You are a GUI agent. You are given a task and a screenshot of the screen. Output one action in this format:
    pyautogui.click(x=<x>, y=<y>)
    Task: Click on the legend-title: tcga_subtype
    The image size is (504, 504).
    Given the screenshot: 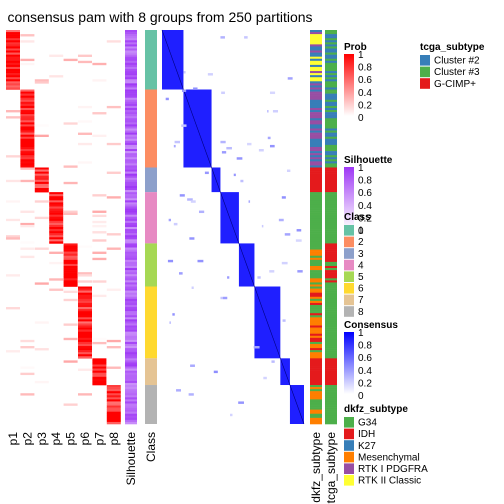 What is the action you would take?
    pyautogui.click(x=452, y=47)
    